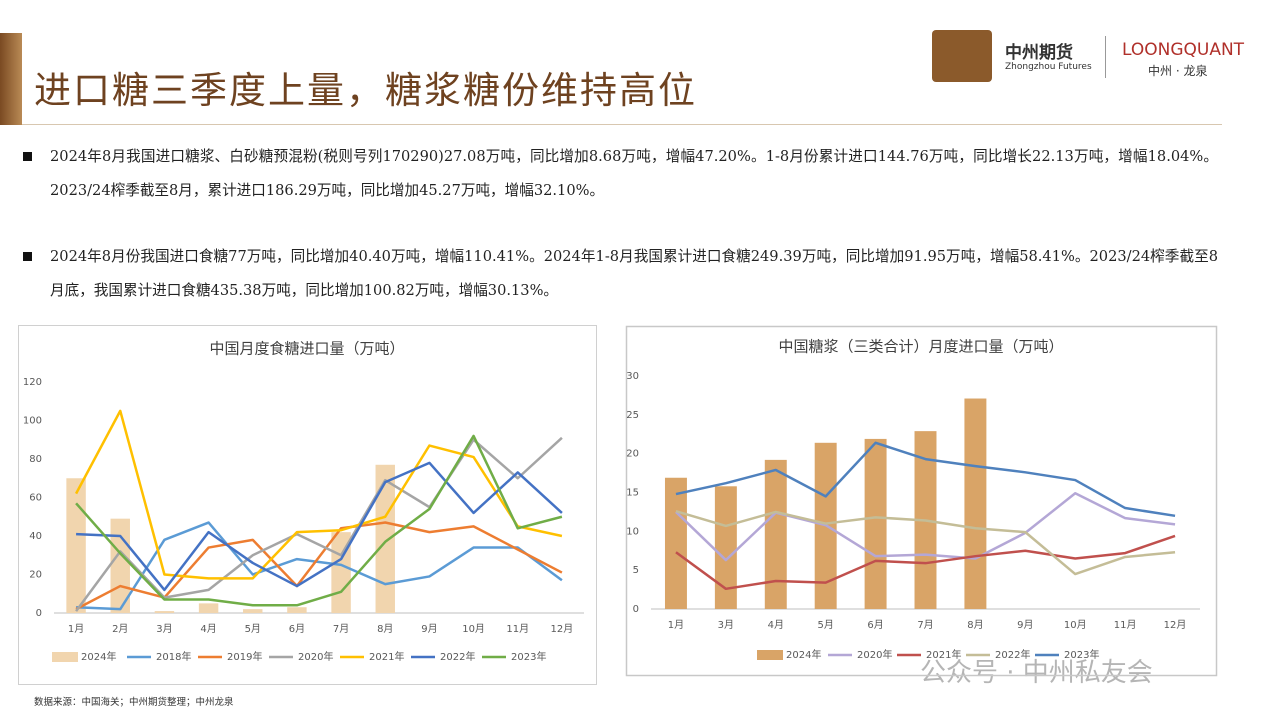 The image size is (1280, 720). I want to click on y-tick-label: 60, so click(35, 498).